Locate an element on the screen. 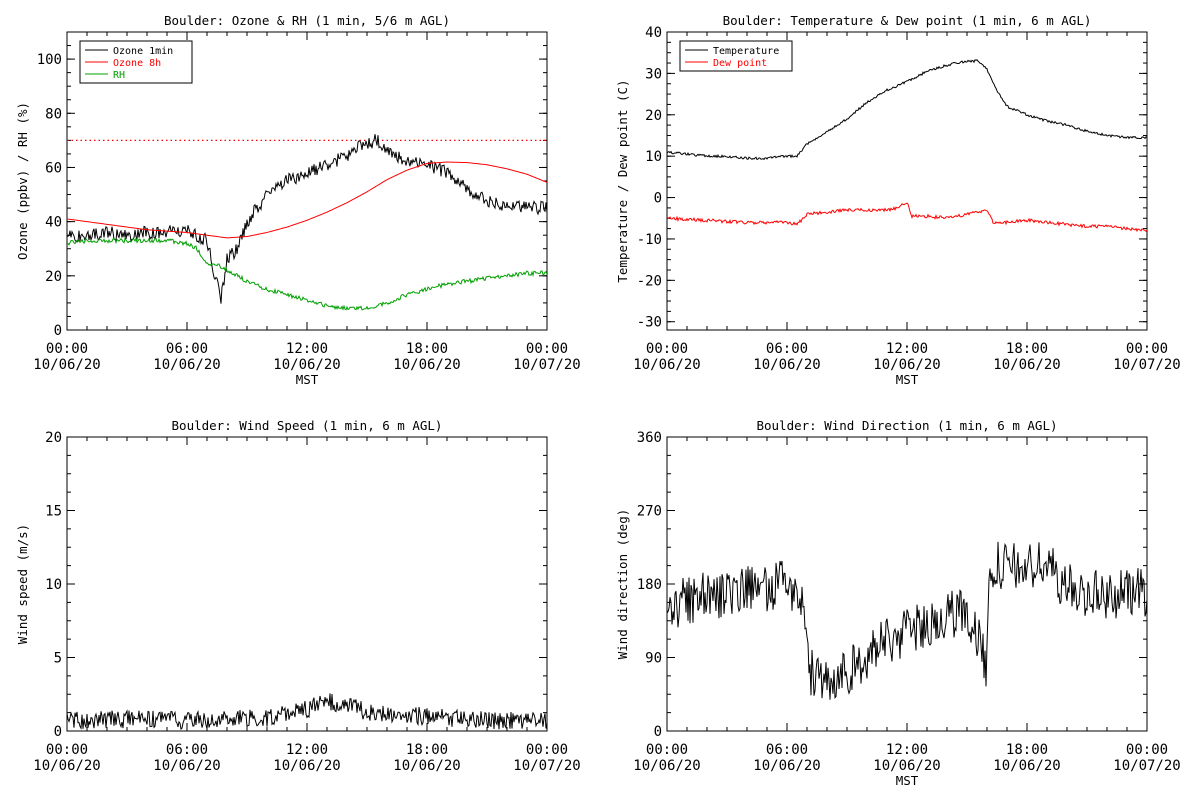 Image resolution: width=1200 pixels, height=804 pixels. y-tick-label: -20 is located at coordinates (649, 281).